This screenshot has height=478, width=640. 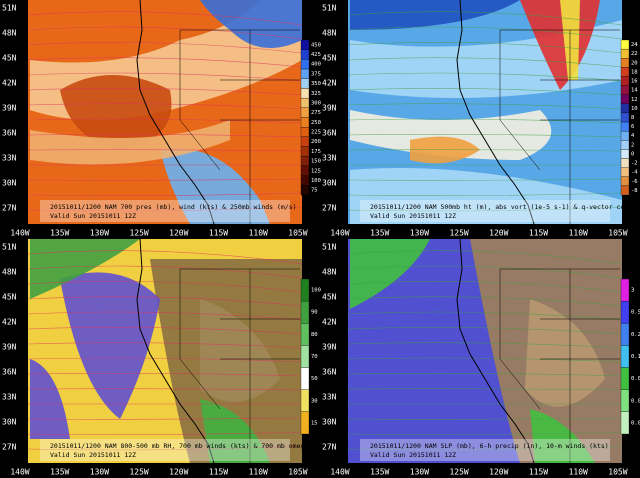 What do you see at coordinates (485, 450) in the screenshot?
I see `caption-box` at bounding box center [485, 450].